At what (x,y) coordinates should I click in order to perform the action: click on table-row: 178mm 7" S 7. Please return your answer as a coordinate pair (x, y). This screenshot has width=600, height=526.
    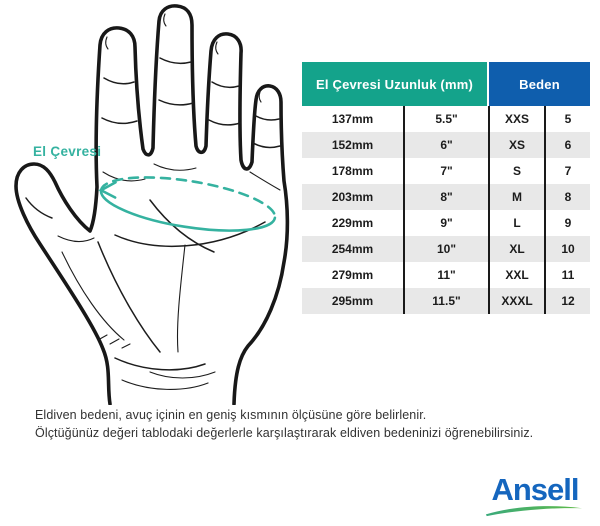
    Looking at the image, I should click on (446, 171).